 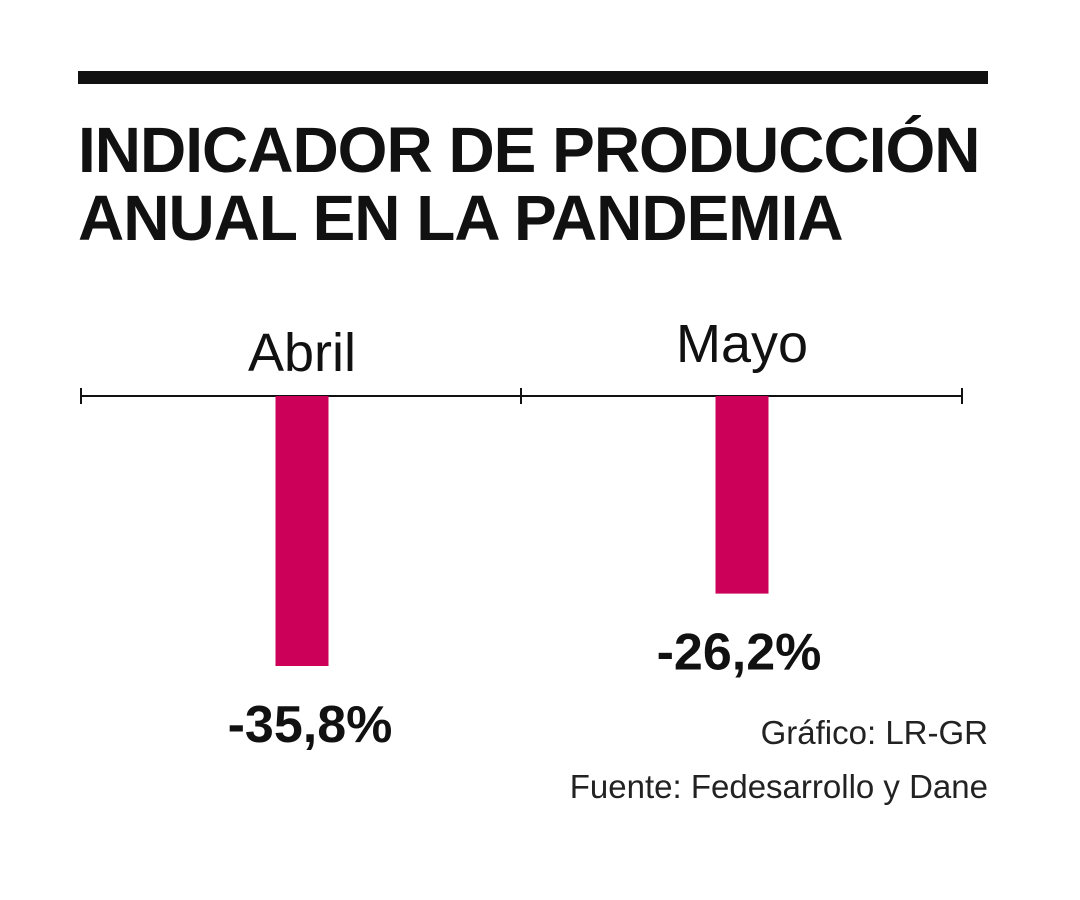 I want to click on value-label-mayo: -26,2%, so click(x=739, y=653).